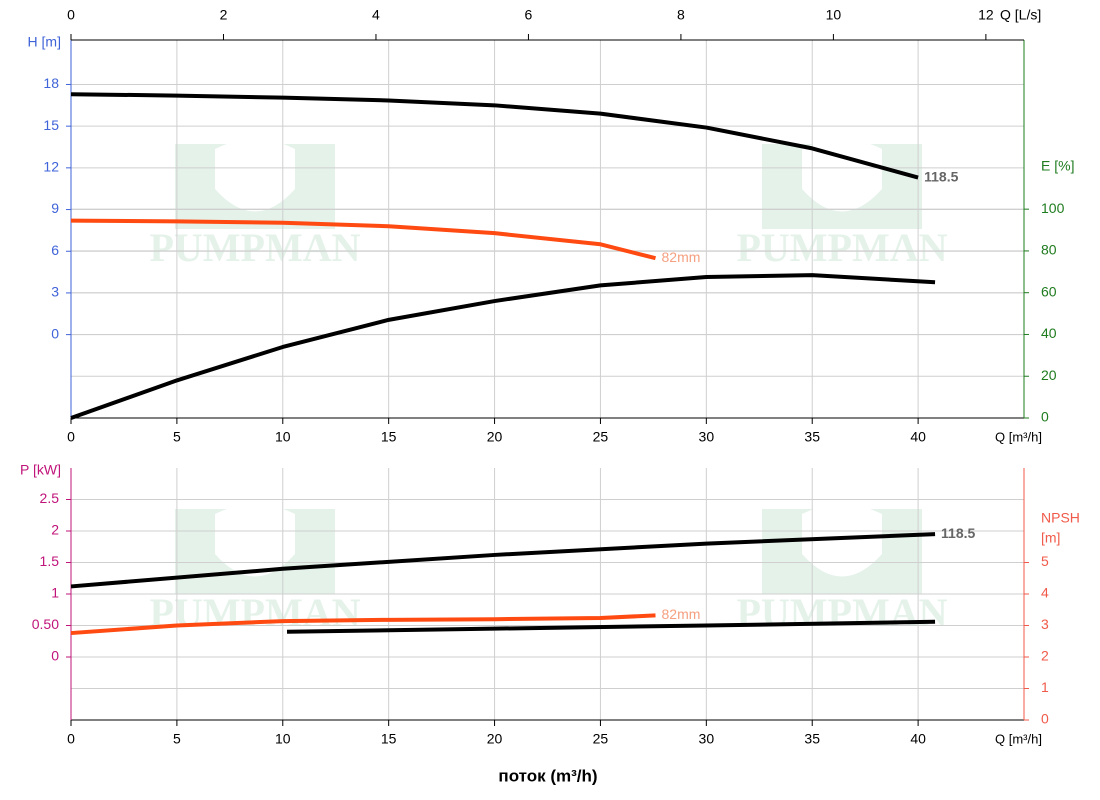 This screenshot has width=1100, height=800. I want to click on y-axis-label: P [kW], so click(40, 470).